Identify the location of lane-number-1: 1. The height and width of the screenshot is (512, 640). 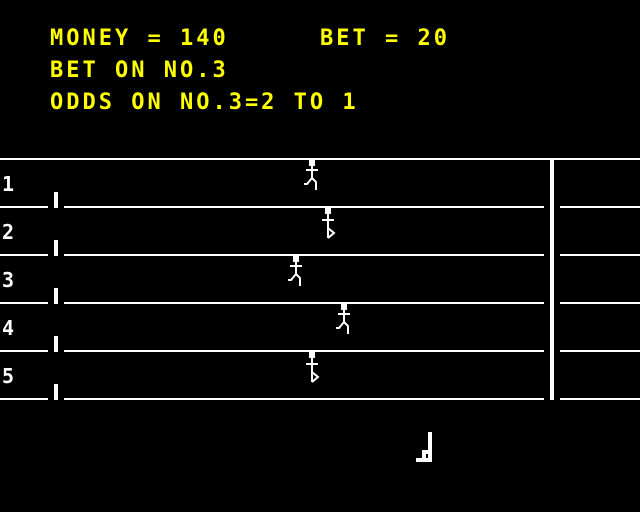
(8, 184).